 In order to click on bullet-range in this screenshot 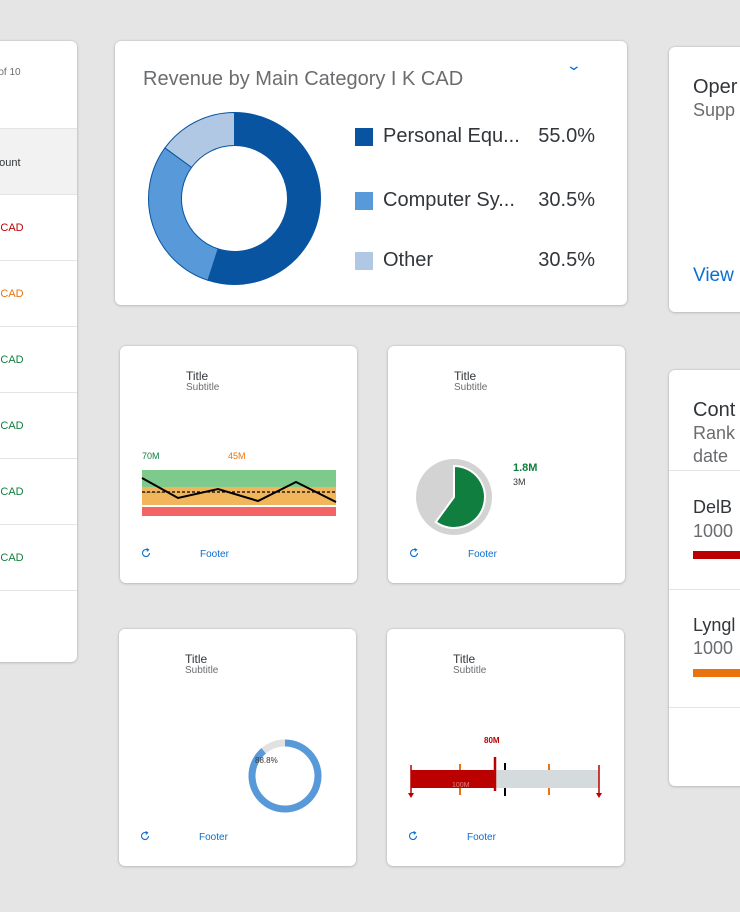, I will do `click(547, 779)`.